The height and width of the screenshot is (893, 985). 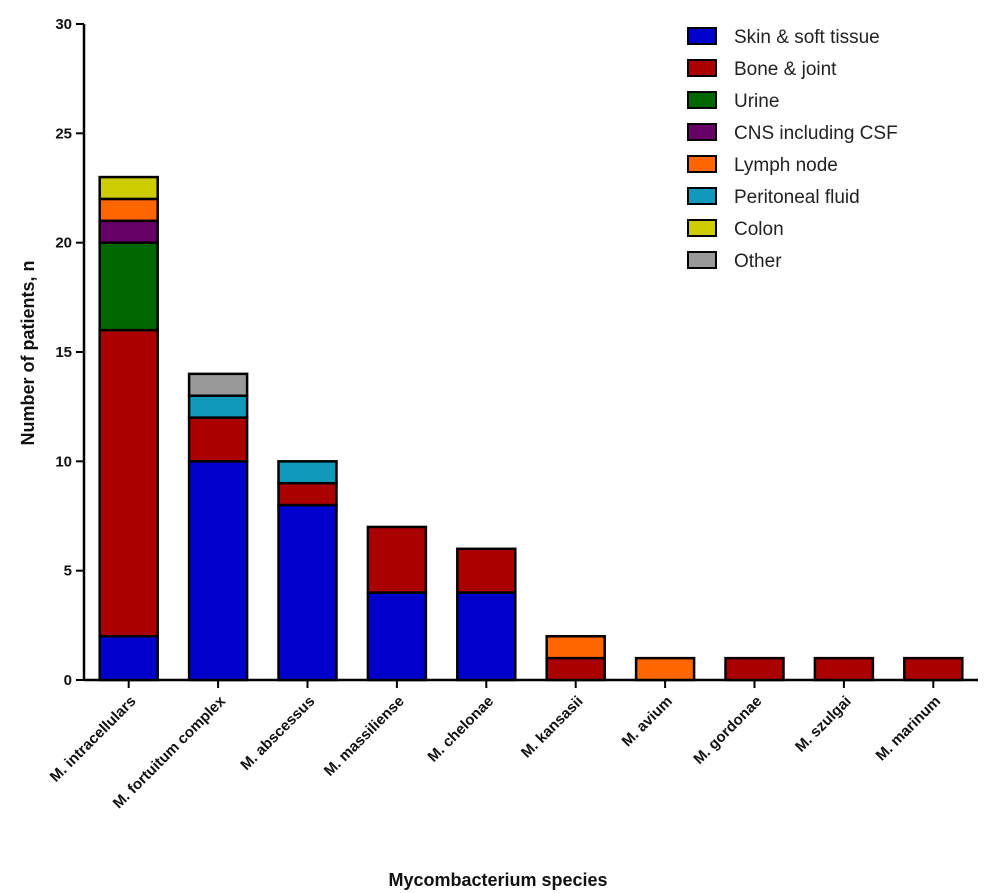 What do you see at coordinates (63, 133) in the screenshot?
I see `y-tick-label: 25` at bounding box center [63, 133].